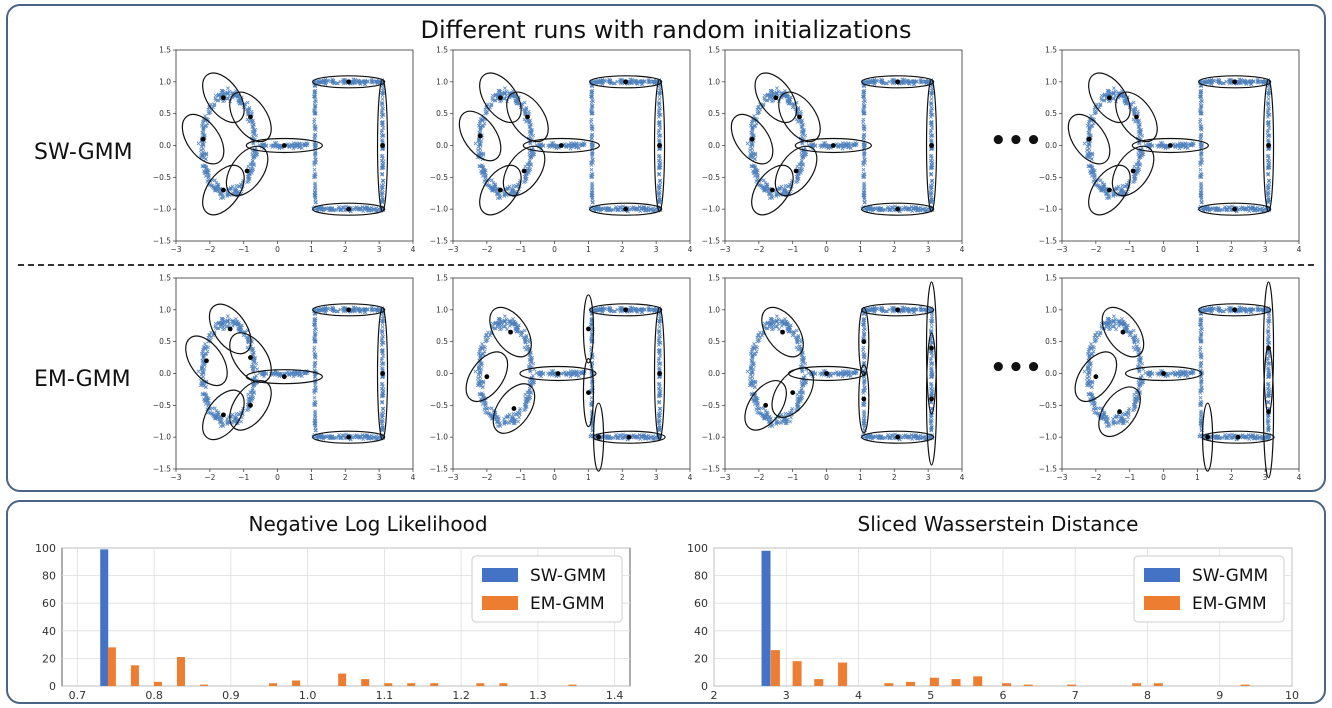 The image size is (1332, 708). I want to click on y-tick-label: 1.5, so click(1051, 50).